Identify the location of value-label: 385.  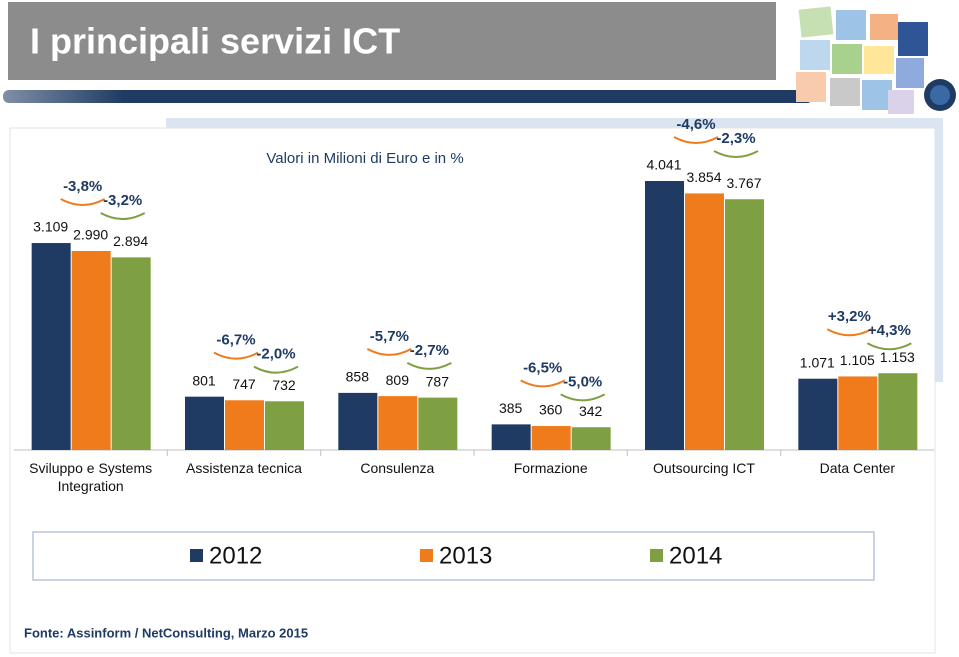
(511, 408).